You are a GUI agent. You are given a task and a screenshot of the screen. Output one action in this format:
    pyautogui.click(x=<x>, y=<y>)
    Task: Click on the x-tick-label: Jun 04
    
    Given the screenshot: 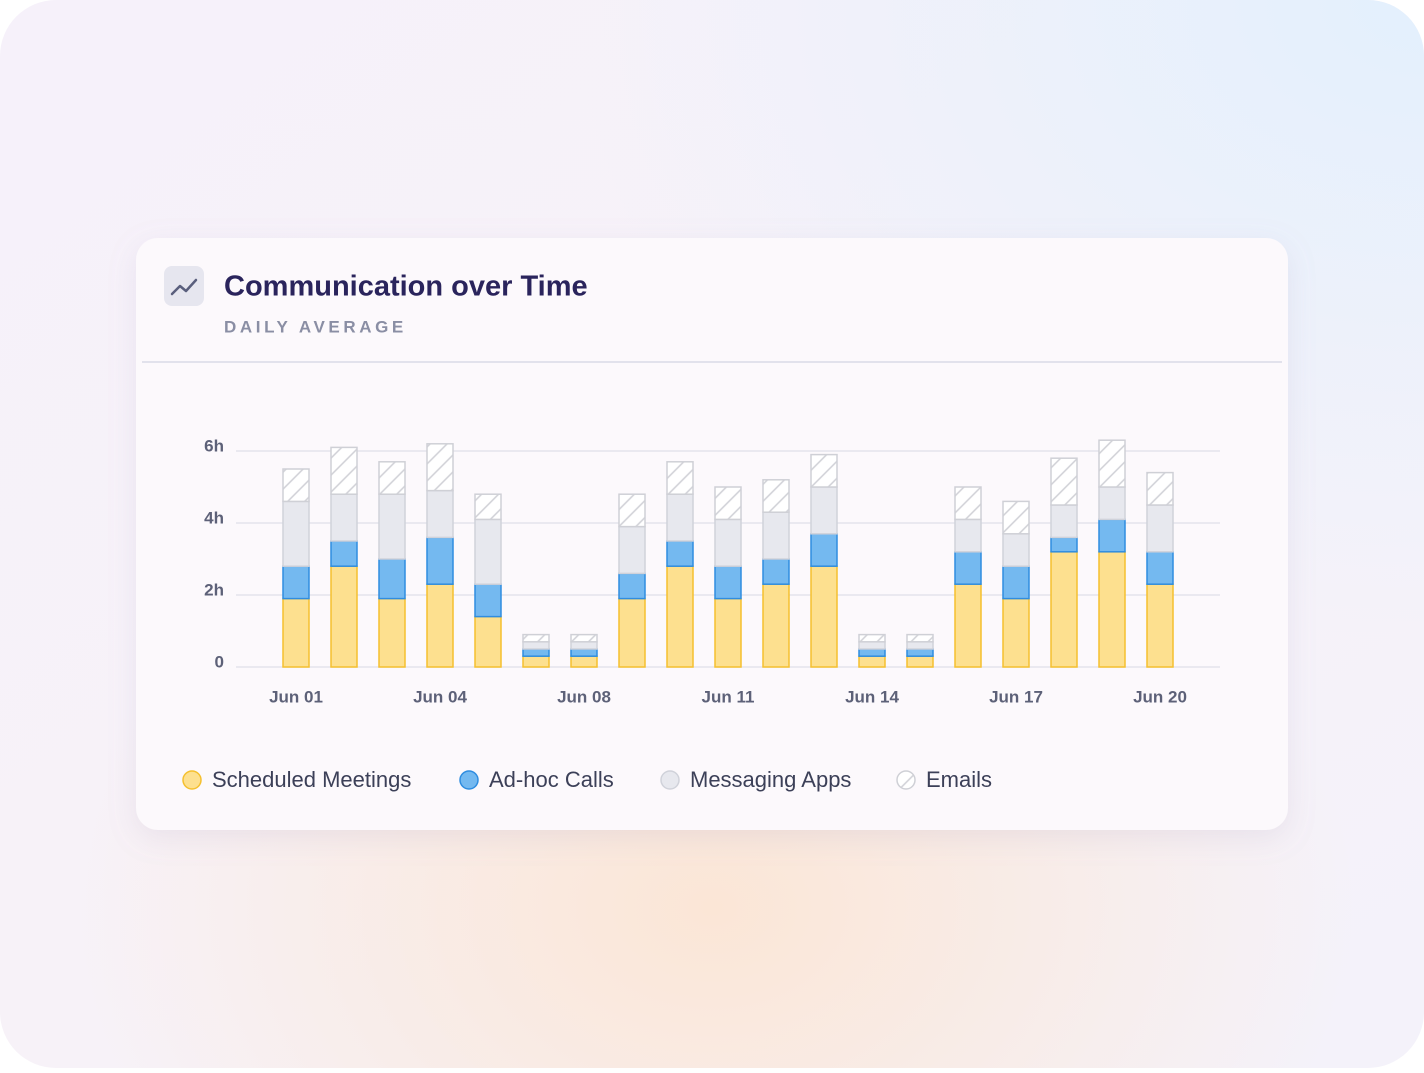 What is the action you would take?
    pyautogui.click(x=440, y=696)
    